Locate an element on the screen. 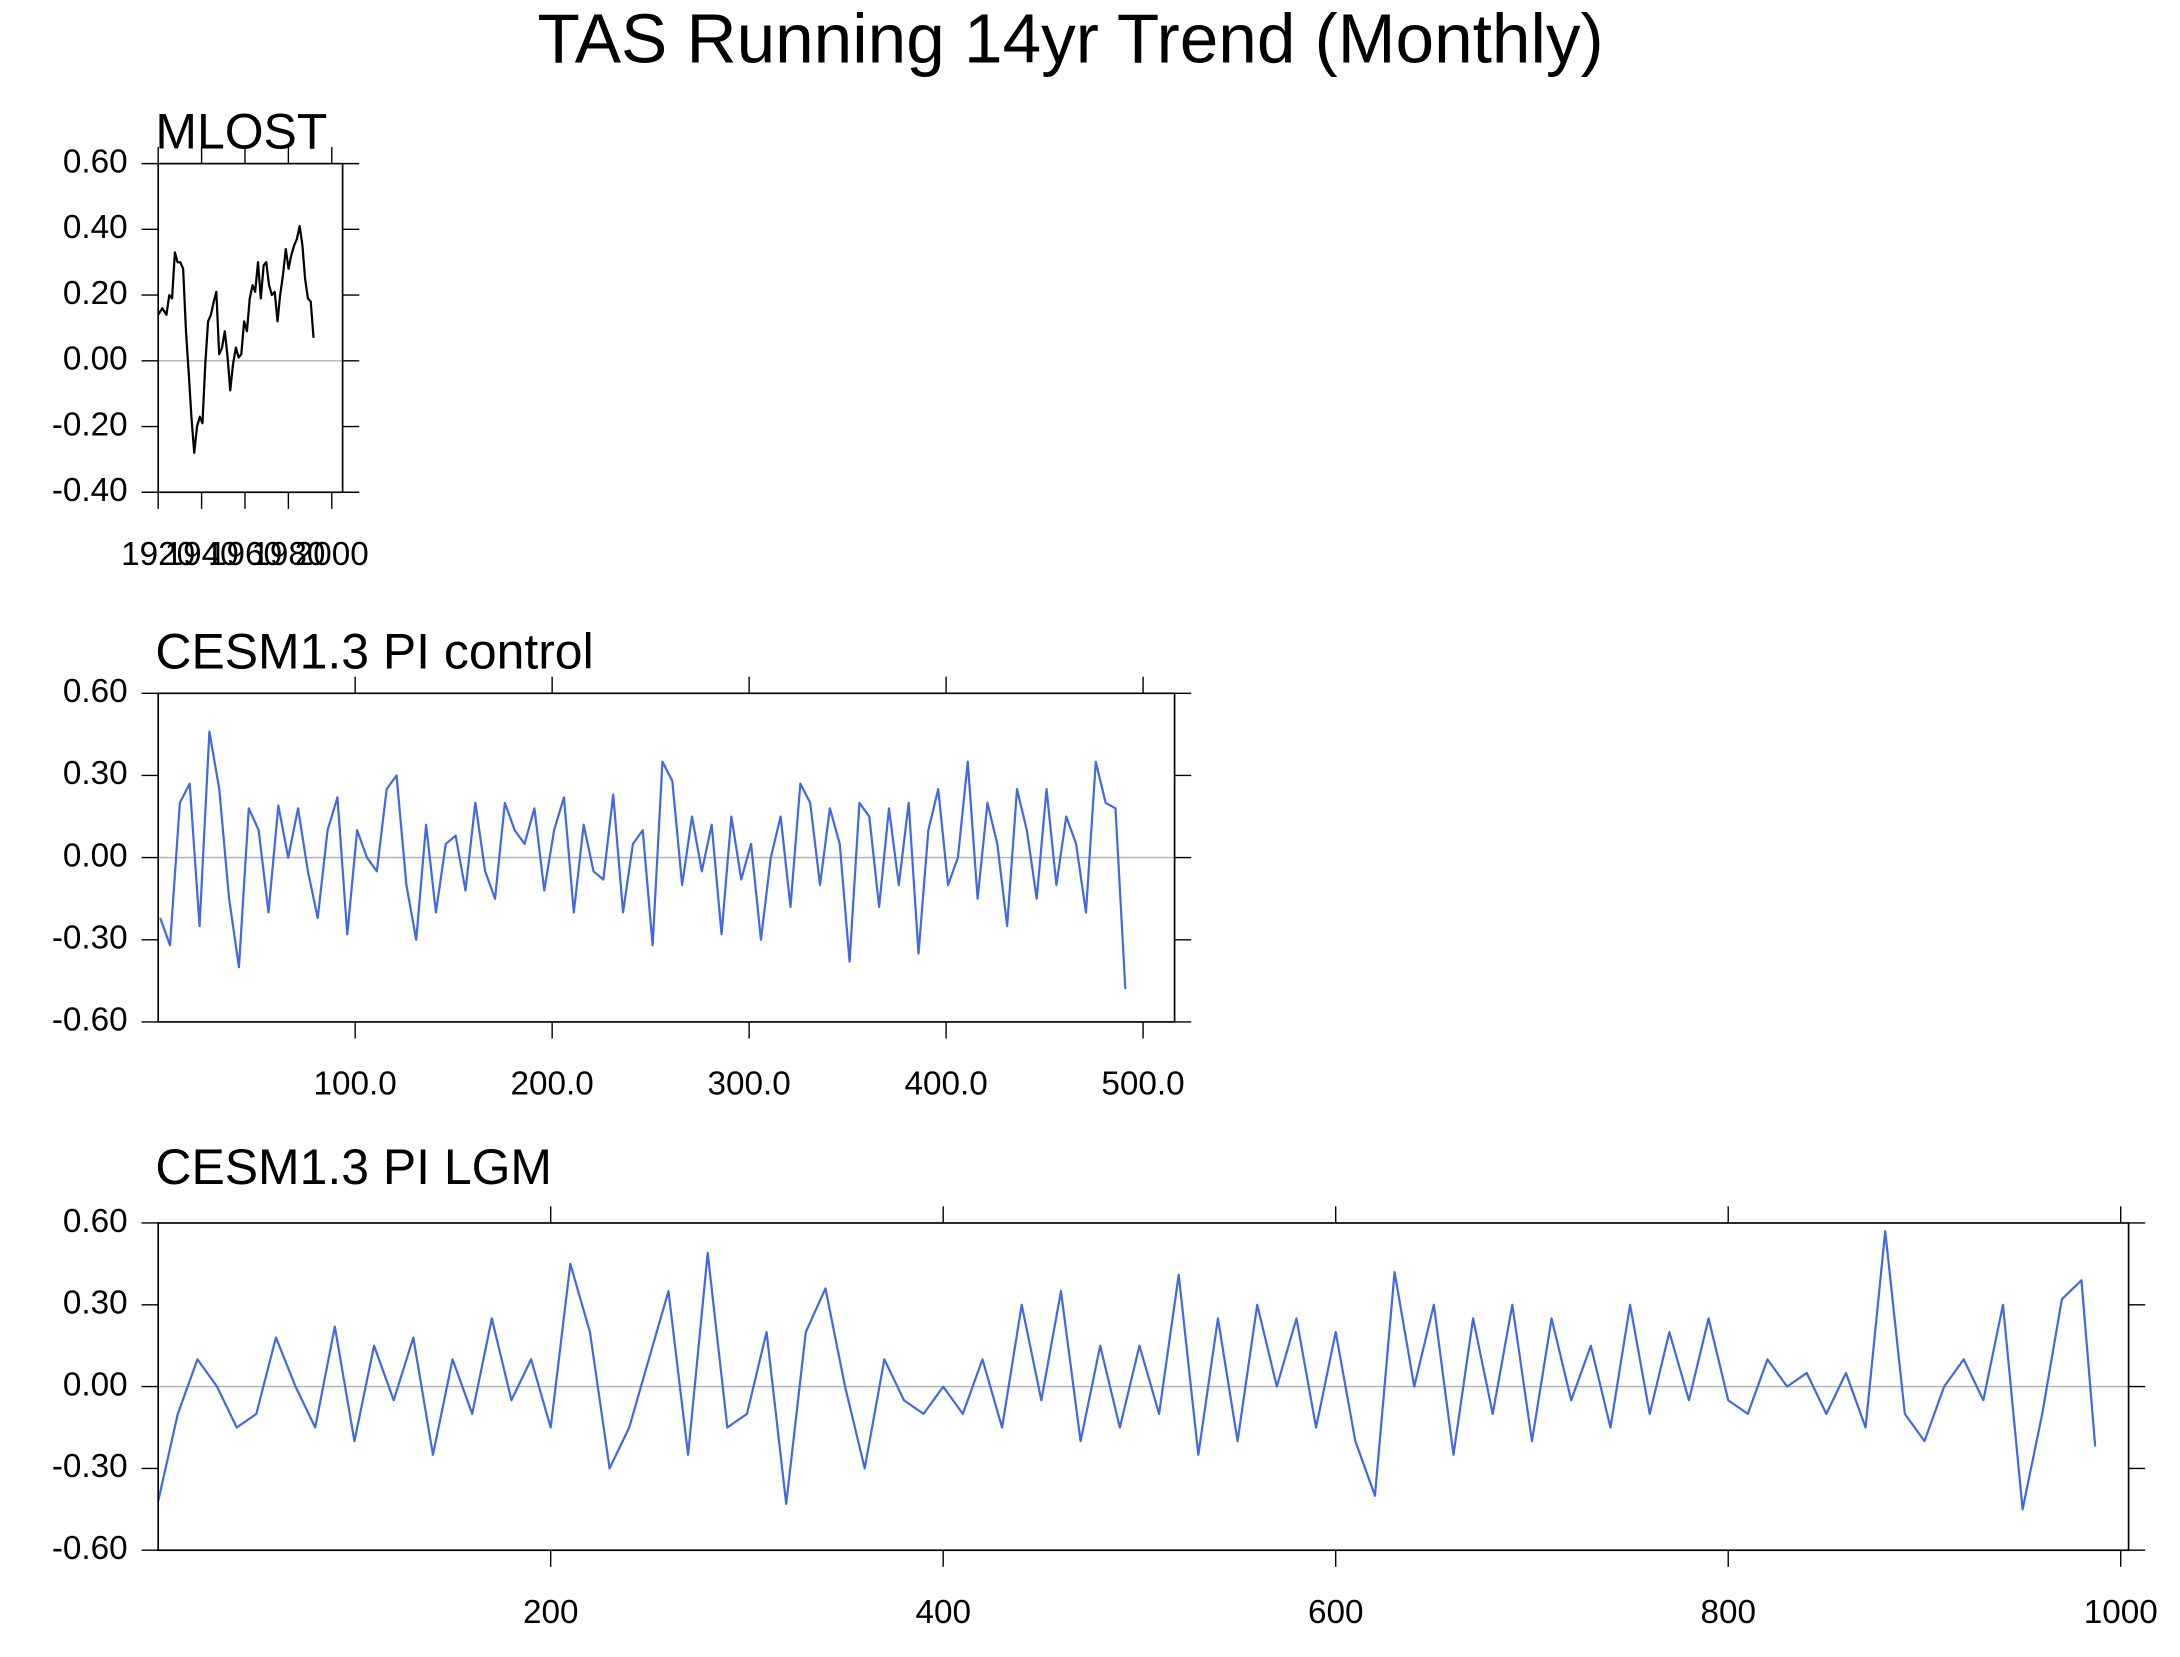  x-tick-label: 400 is located at coordinates (943, 1612).